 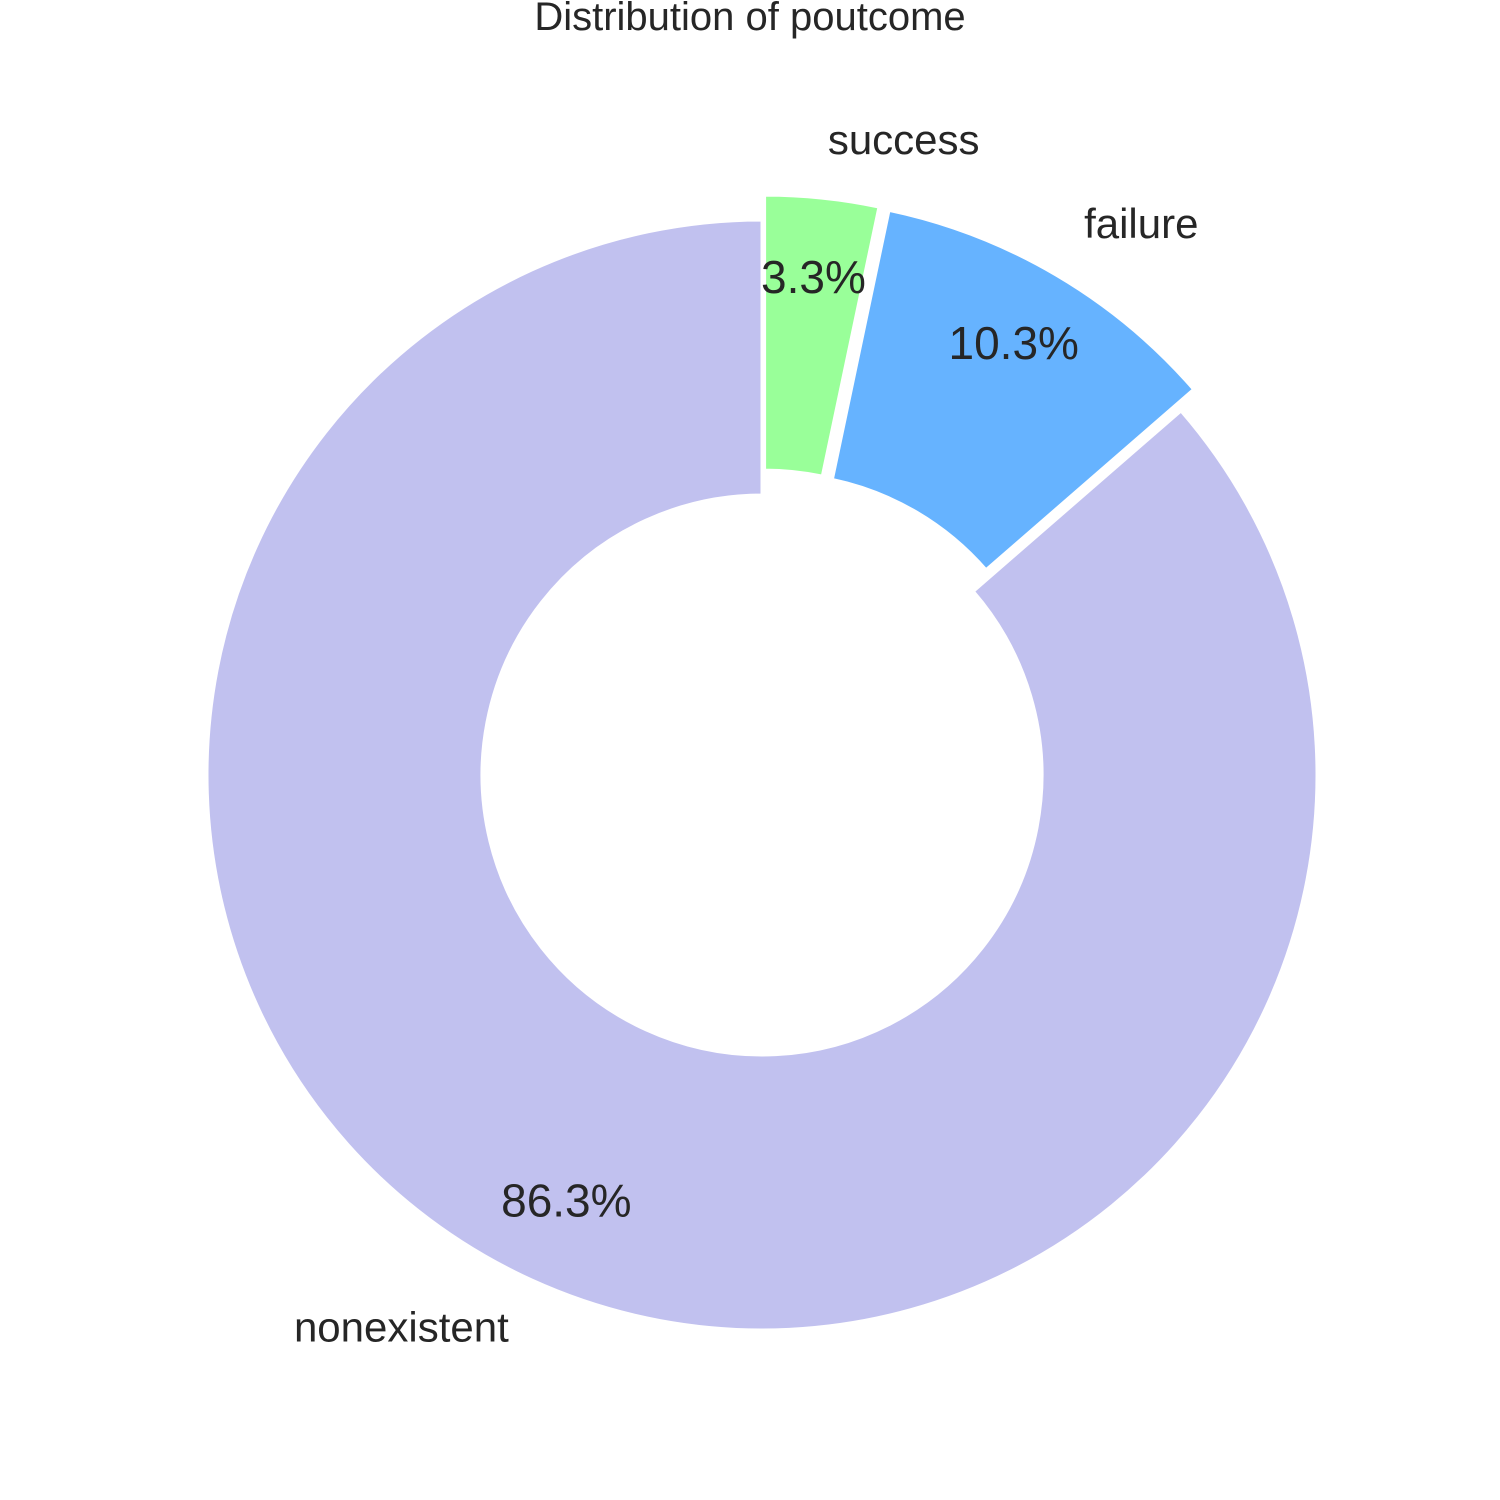 I want to click on slice-pct-success: 3.3%, so click(x=813, y=277).